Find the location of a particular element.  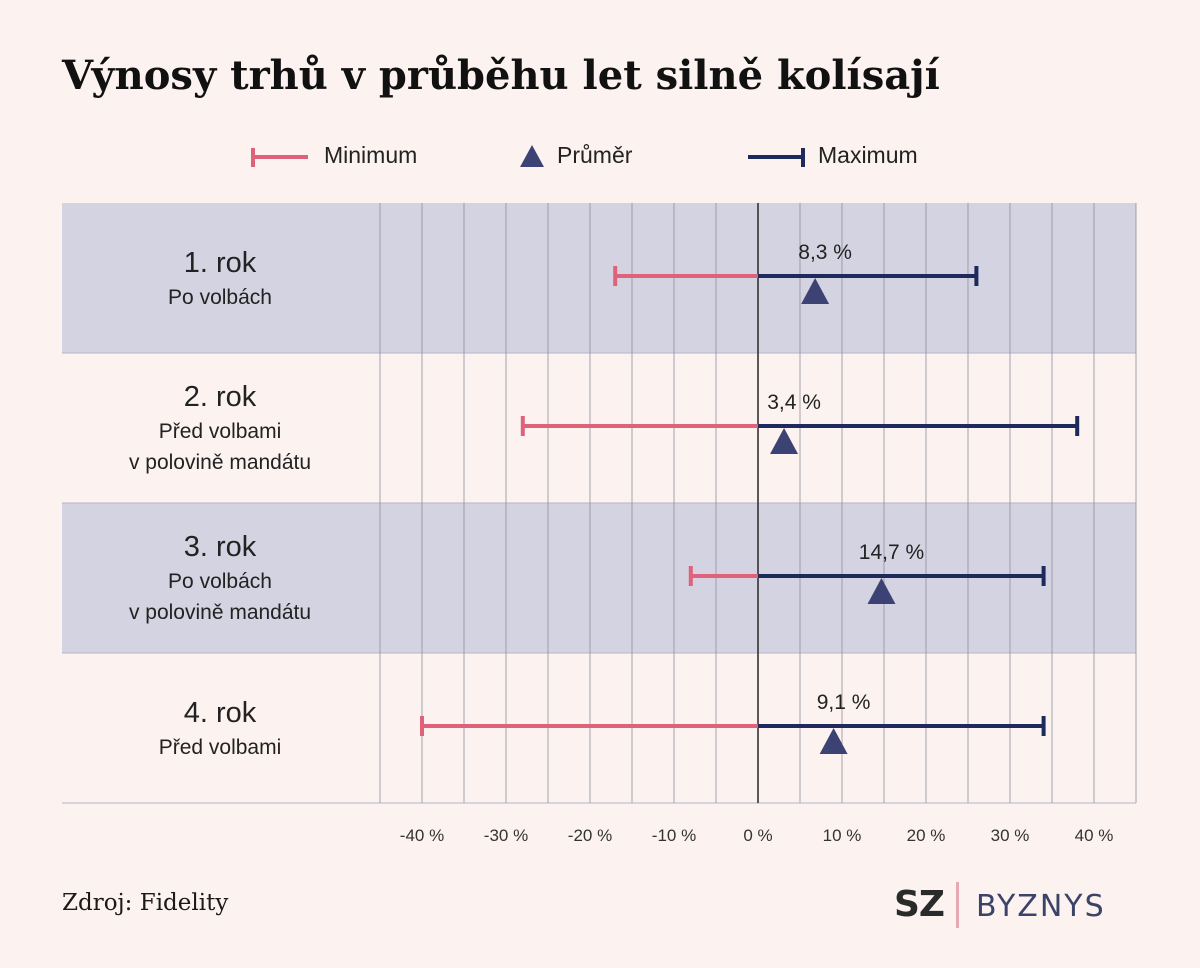

logo-byznys-text: BYZNYS is located at coordinates (1041, 906).